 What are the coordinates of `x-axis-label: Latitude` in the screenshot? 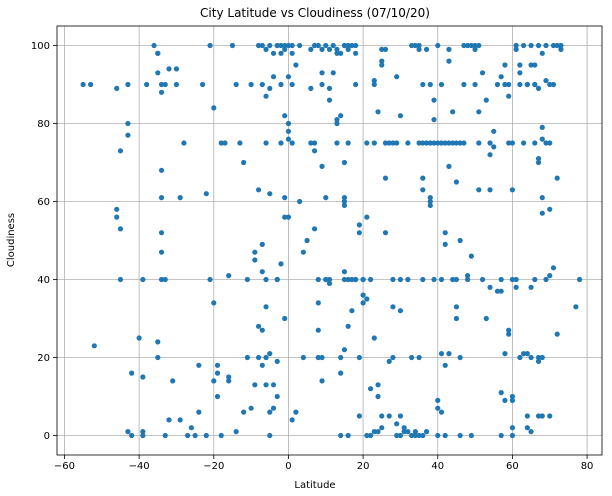 It's located at (314, 485).